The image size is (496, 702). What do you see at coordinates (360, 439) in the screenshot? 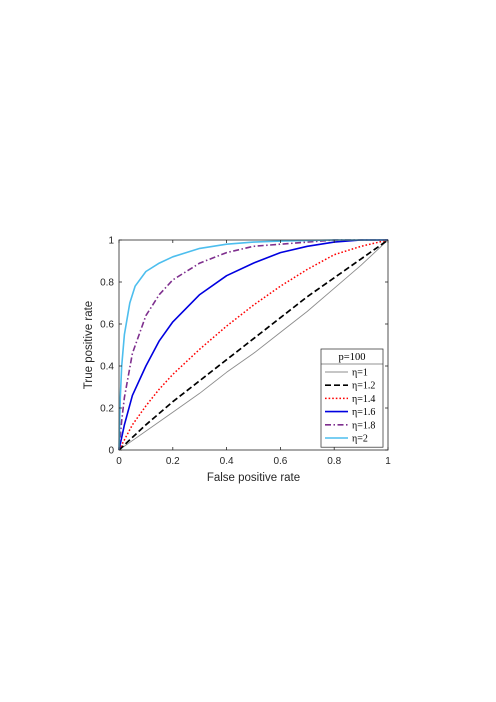
I see `legend-label: η=2` at bounding box center [360, 439].